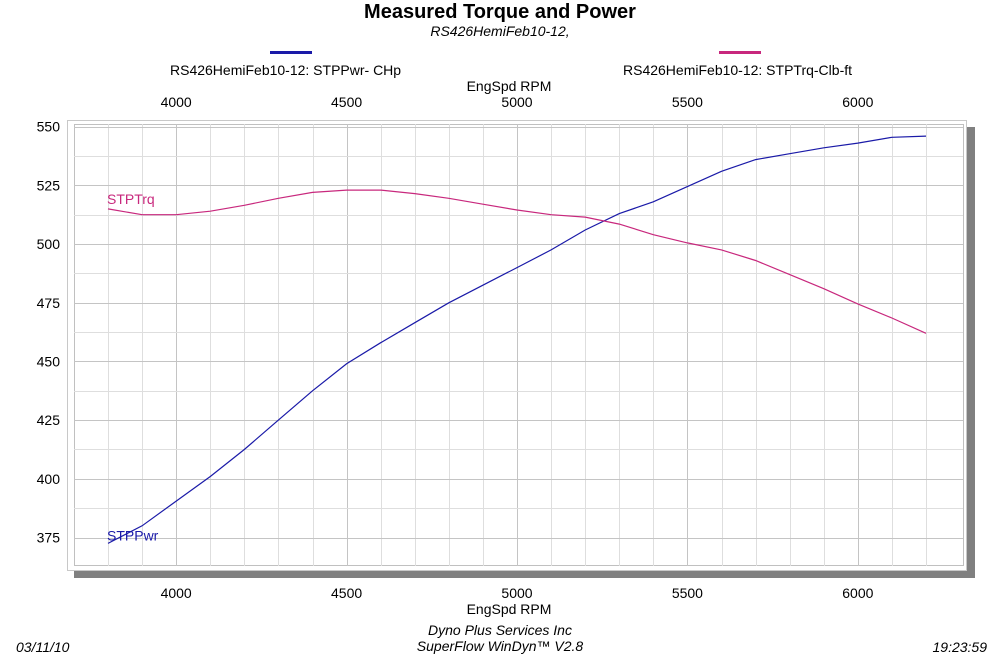 Image resolution: width=1000 pixels, height=655 pixels. I want to click on y-tick-label: 525, so click(49, 185).